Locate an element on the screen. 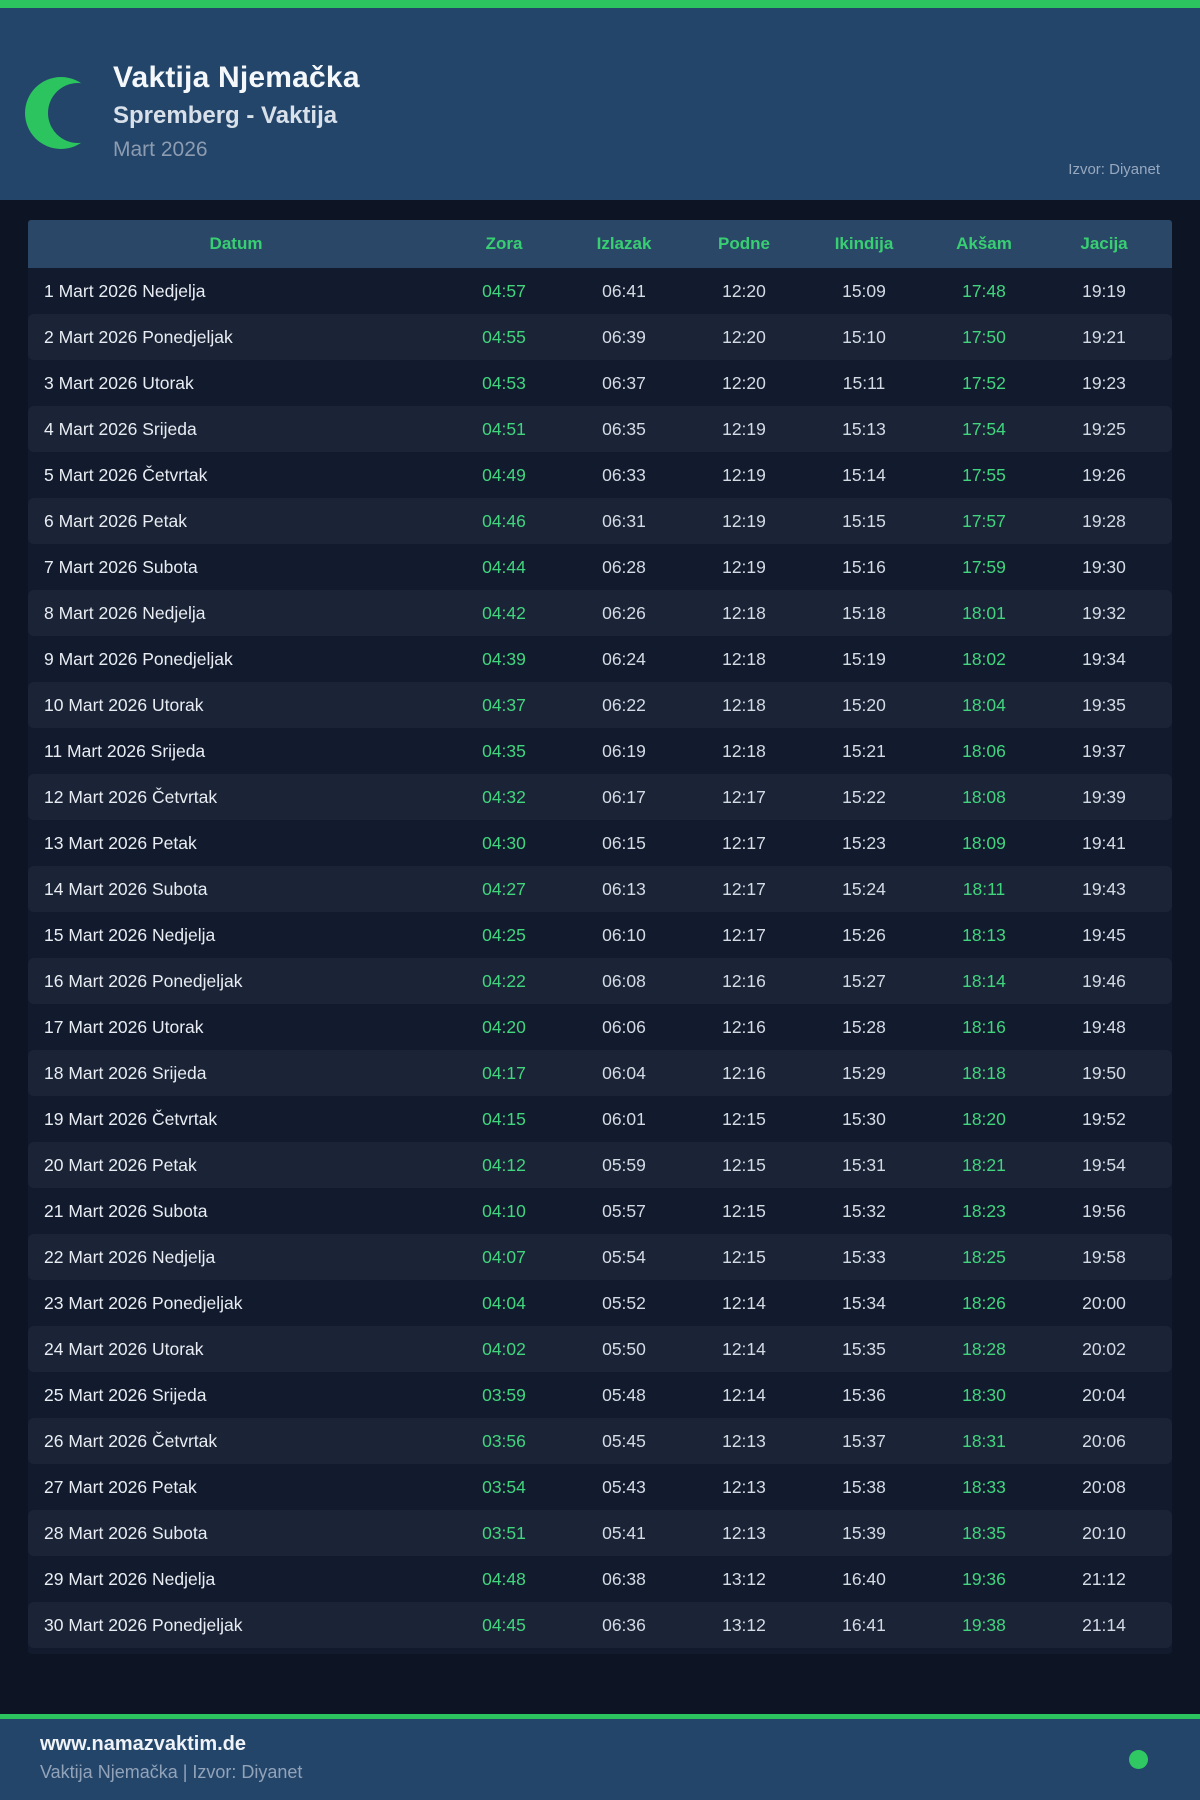  datum-cell: 19 Mart 2026 Četvrtak is located at coordinates (131, 1118).